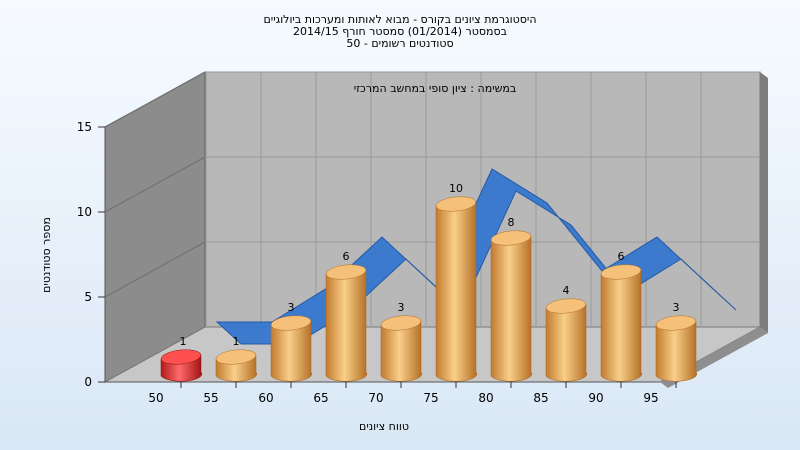 This screenshot has height=450, width=800. What do you see at coordinates (485, 398) in the screenshot?
I see `x-tick-label: 80` at bounding box center [485, 398].